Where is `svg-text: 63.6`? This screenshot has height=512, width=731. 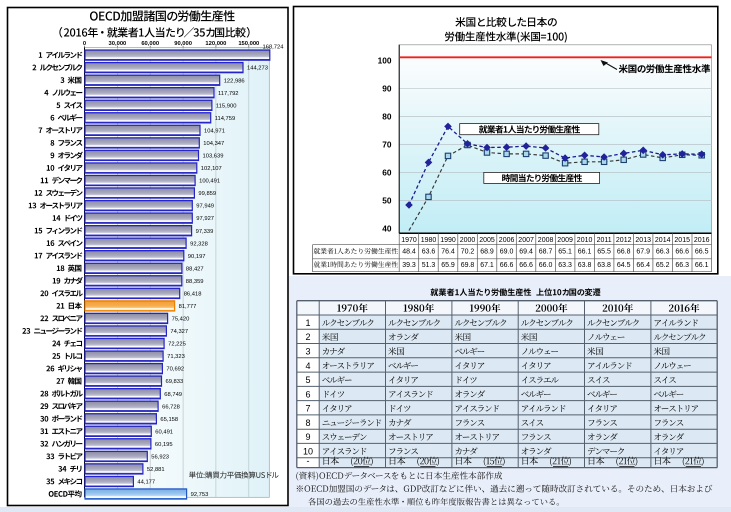 svg-text: 63.6 is located at coordinates (429, 251).